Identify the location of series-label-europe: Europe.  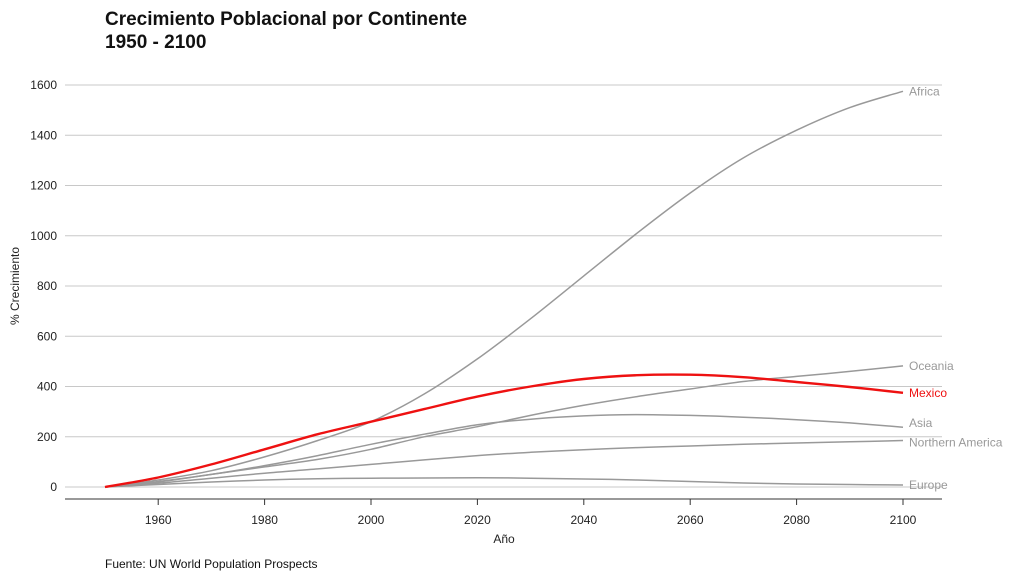
(928, 485).